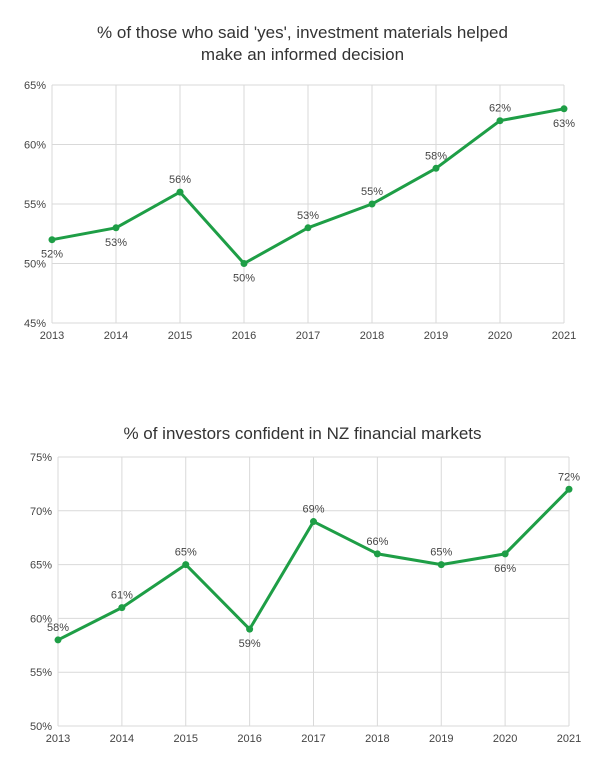  What do you see at coordinates (52, 336) in the screenshot?
I see `chart-1-xtick-label: 2013` at bounding box center [52, 336].